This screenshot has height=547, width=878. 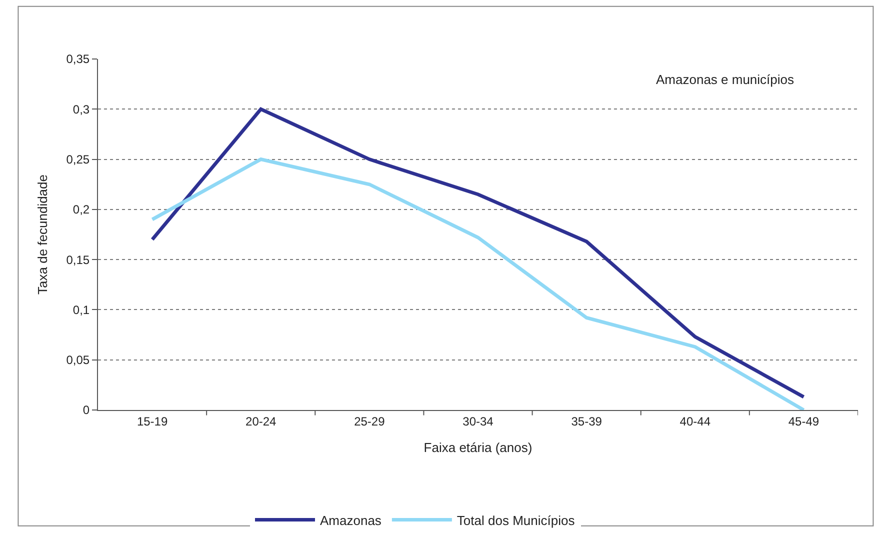 What do you see at coordinates (725, 79) in the screenshot?
I see `annotation: Amazonas e municípios` at bounding box center [725, 79].